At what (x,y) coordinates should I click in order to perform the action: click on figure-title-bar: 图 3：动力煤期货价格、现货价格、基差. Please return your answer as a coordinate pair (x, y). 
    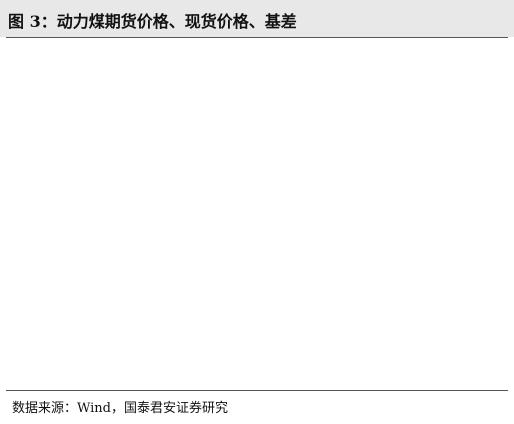
    Looking at the image, I should click on (257, 18).